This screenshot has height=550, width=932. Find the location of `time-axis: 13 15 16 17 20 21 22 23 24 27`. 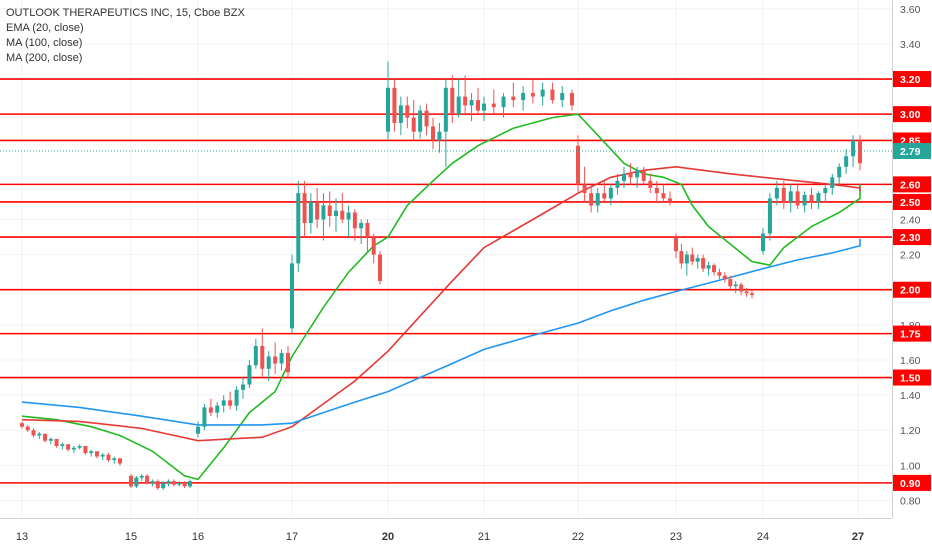

time-axis: 13 15 16 17 20 21 22 23 24 27 is located at coordinates (440, 537).